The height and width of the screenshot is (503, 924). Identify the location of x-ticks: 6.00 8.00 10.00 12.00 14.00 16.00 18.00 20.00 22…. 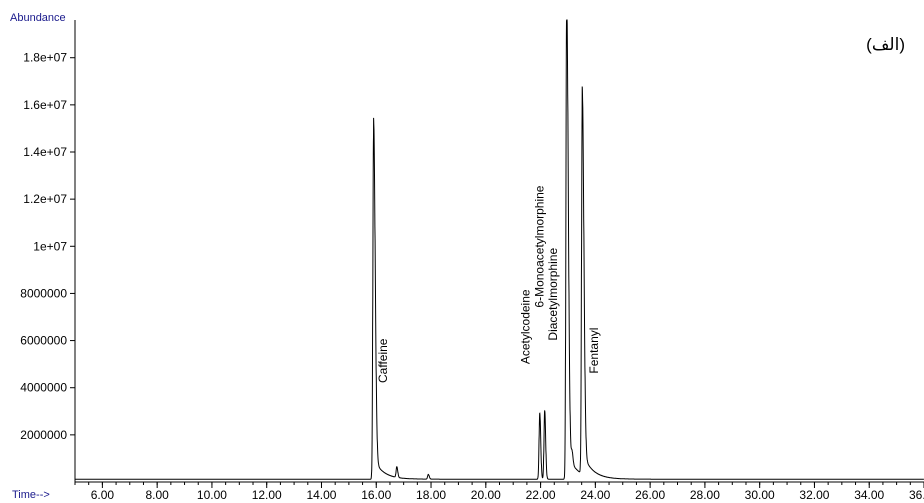
(507, 492).